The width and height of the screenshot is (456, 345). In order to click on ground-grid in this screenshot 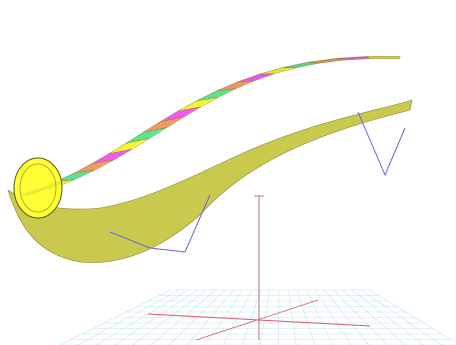, I will do `click(257, 317)`.